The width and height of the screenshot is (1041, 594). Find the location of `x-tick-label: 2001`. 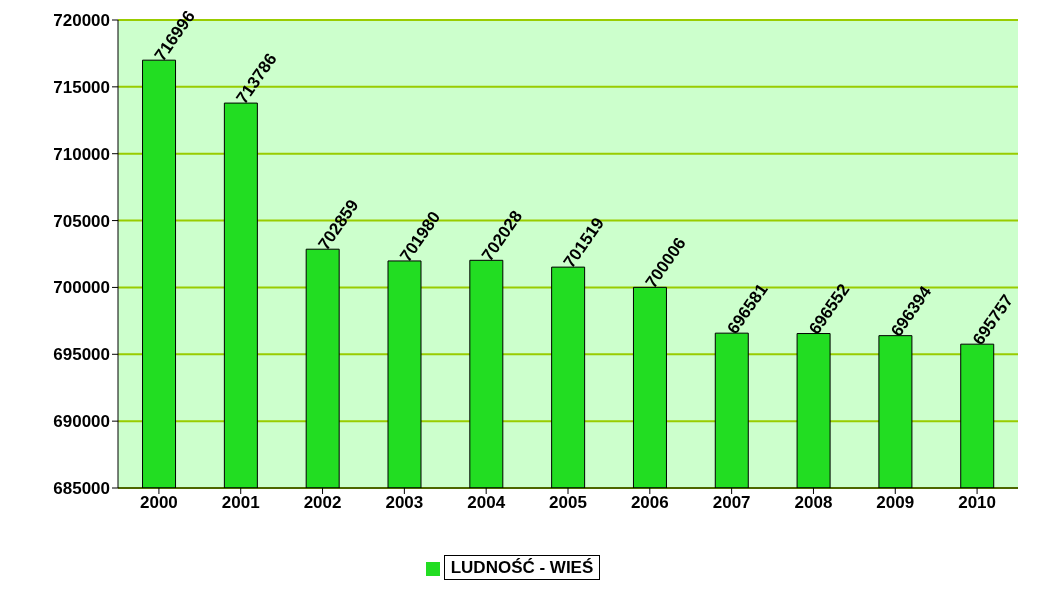

x-tick-label: 2001 is located at coordinates (240, 503).